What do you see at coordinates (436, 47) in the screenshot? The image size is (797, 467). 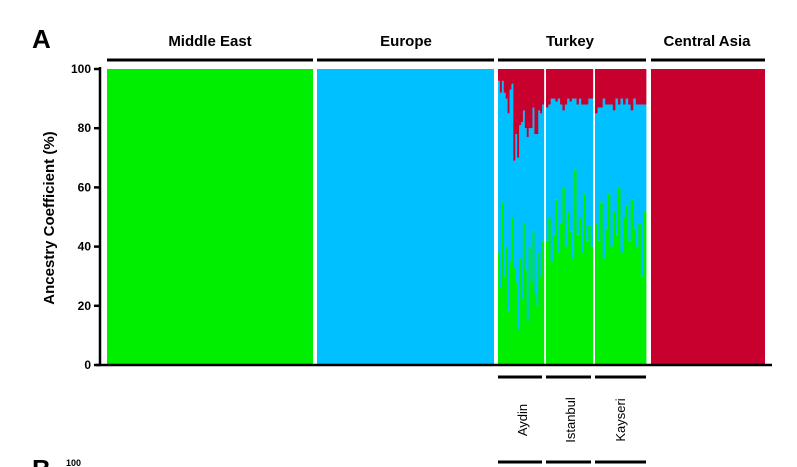 I see `group-headers: Middle East Europe Turkey Central Asia` at bounding box center [436, 47].